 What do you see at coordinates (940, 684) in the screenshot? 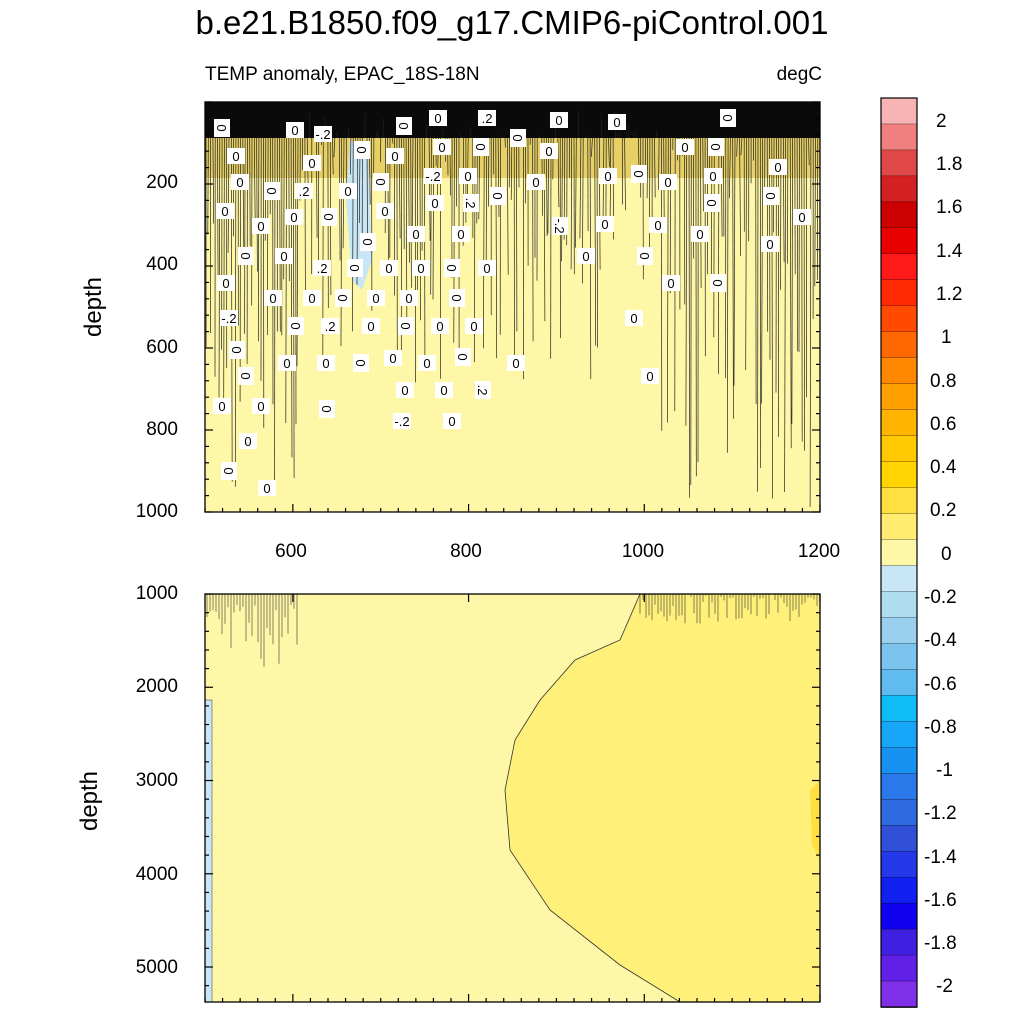
I see `colorbar-label: -0.6` at bounding box center [940, 684].